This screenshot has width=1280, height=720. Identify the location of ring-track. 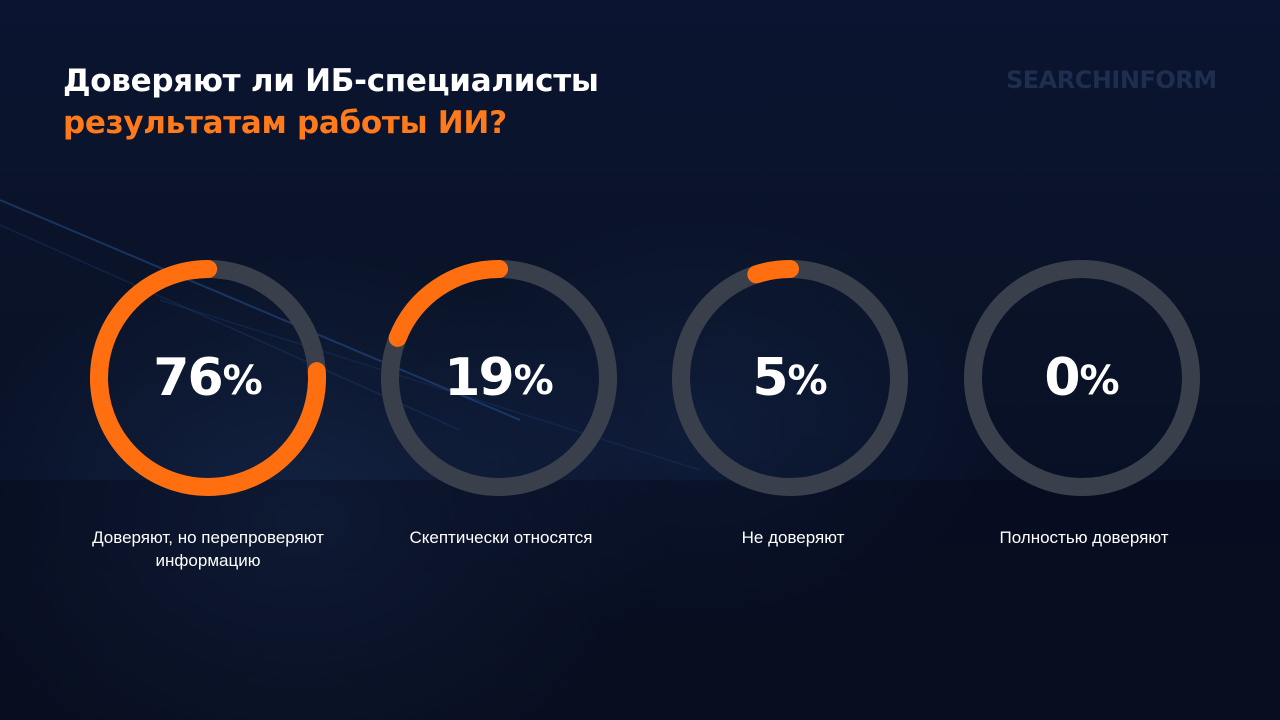
(1082, 378).